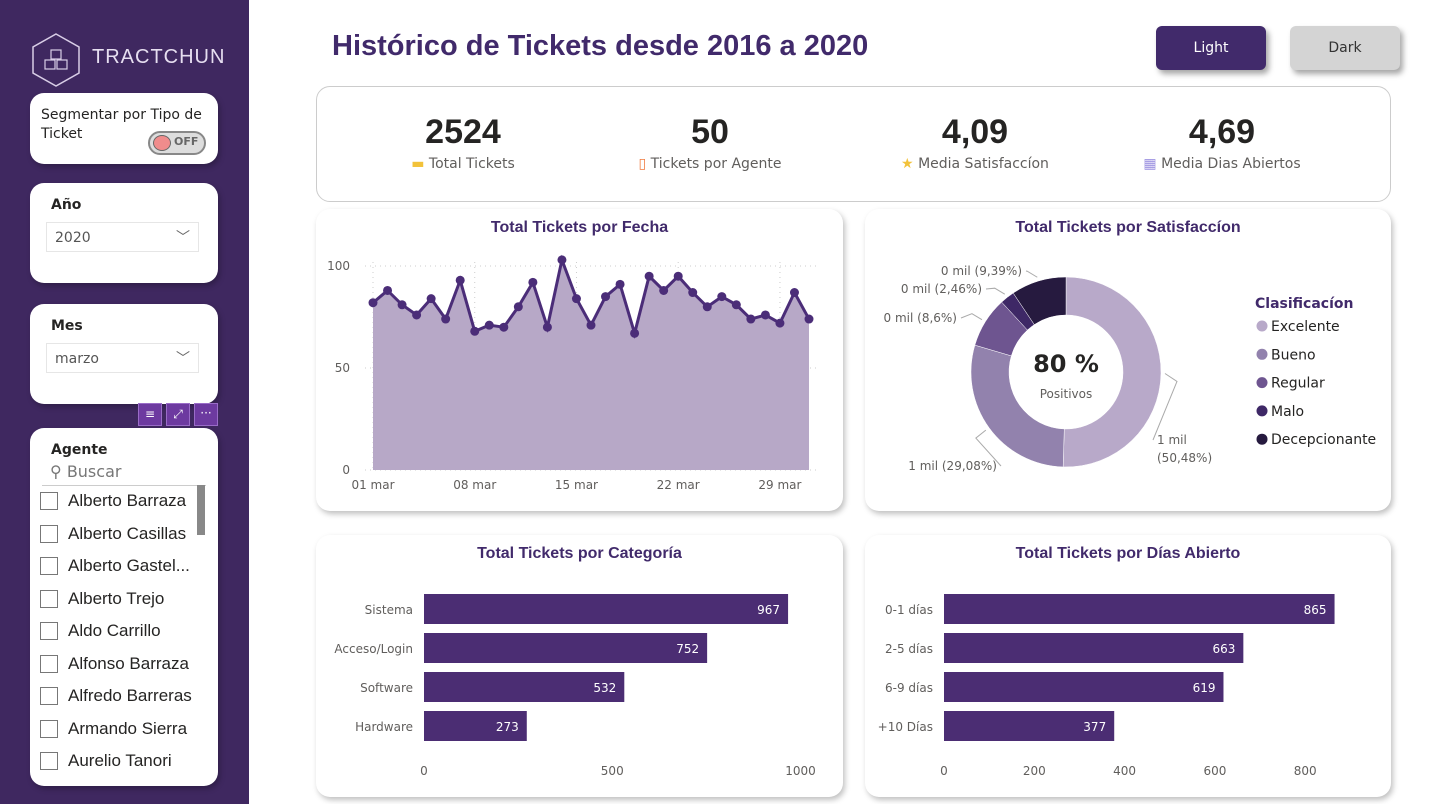 This screenshot has height=804, width=1437. I want to click on kpi-label: Media Dias Abiertos, so click(1231, 164).